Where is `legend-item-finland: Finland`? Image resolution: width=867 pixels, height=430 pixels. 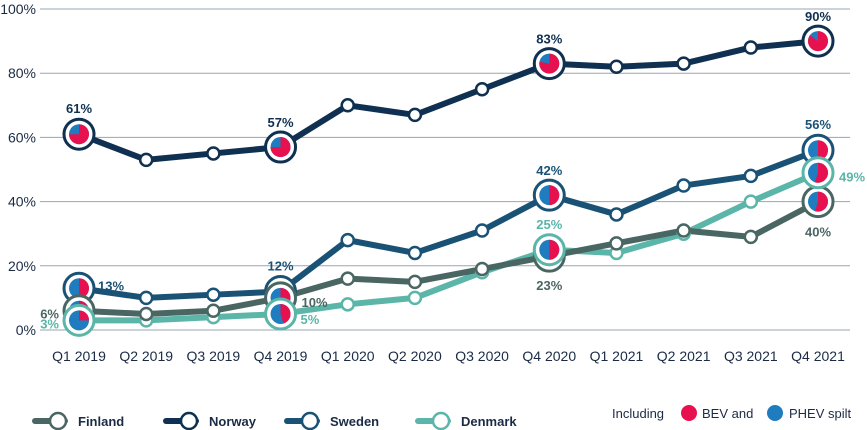 legend-item-finland: Finland is located at coordinates (78, 420).